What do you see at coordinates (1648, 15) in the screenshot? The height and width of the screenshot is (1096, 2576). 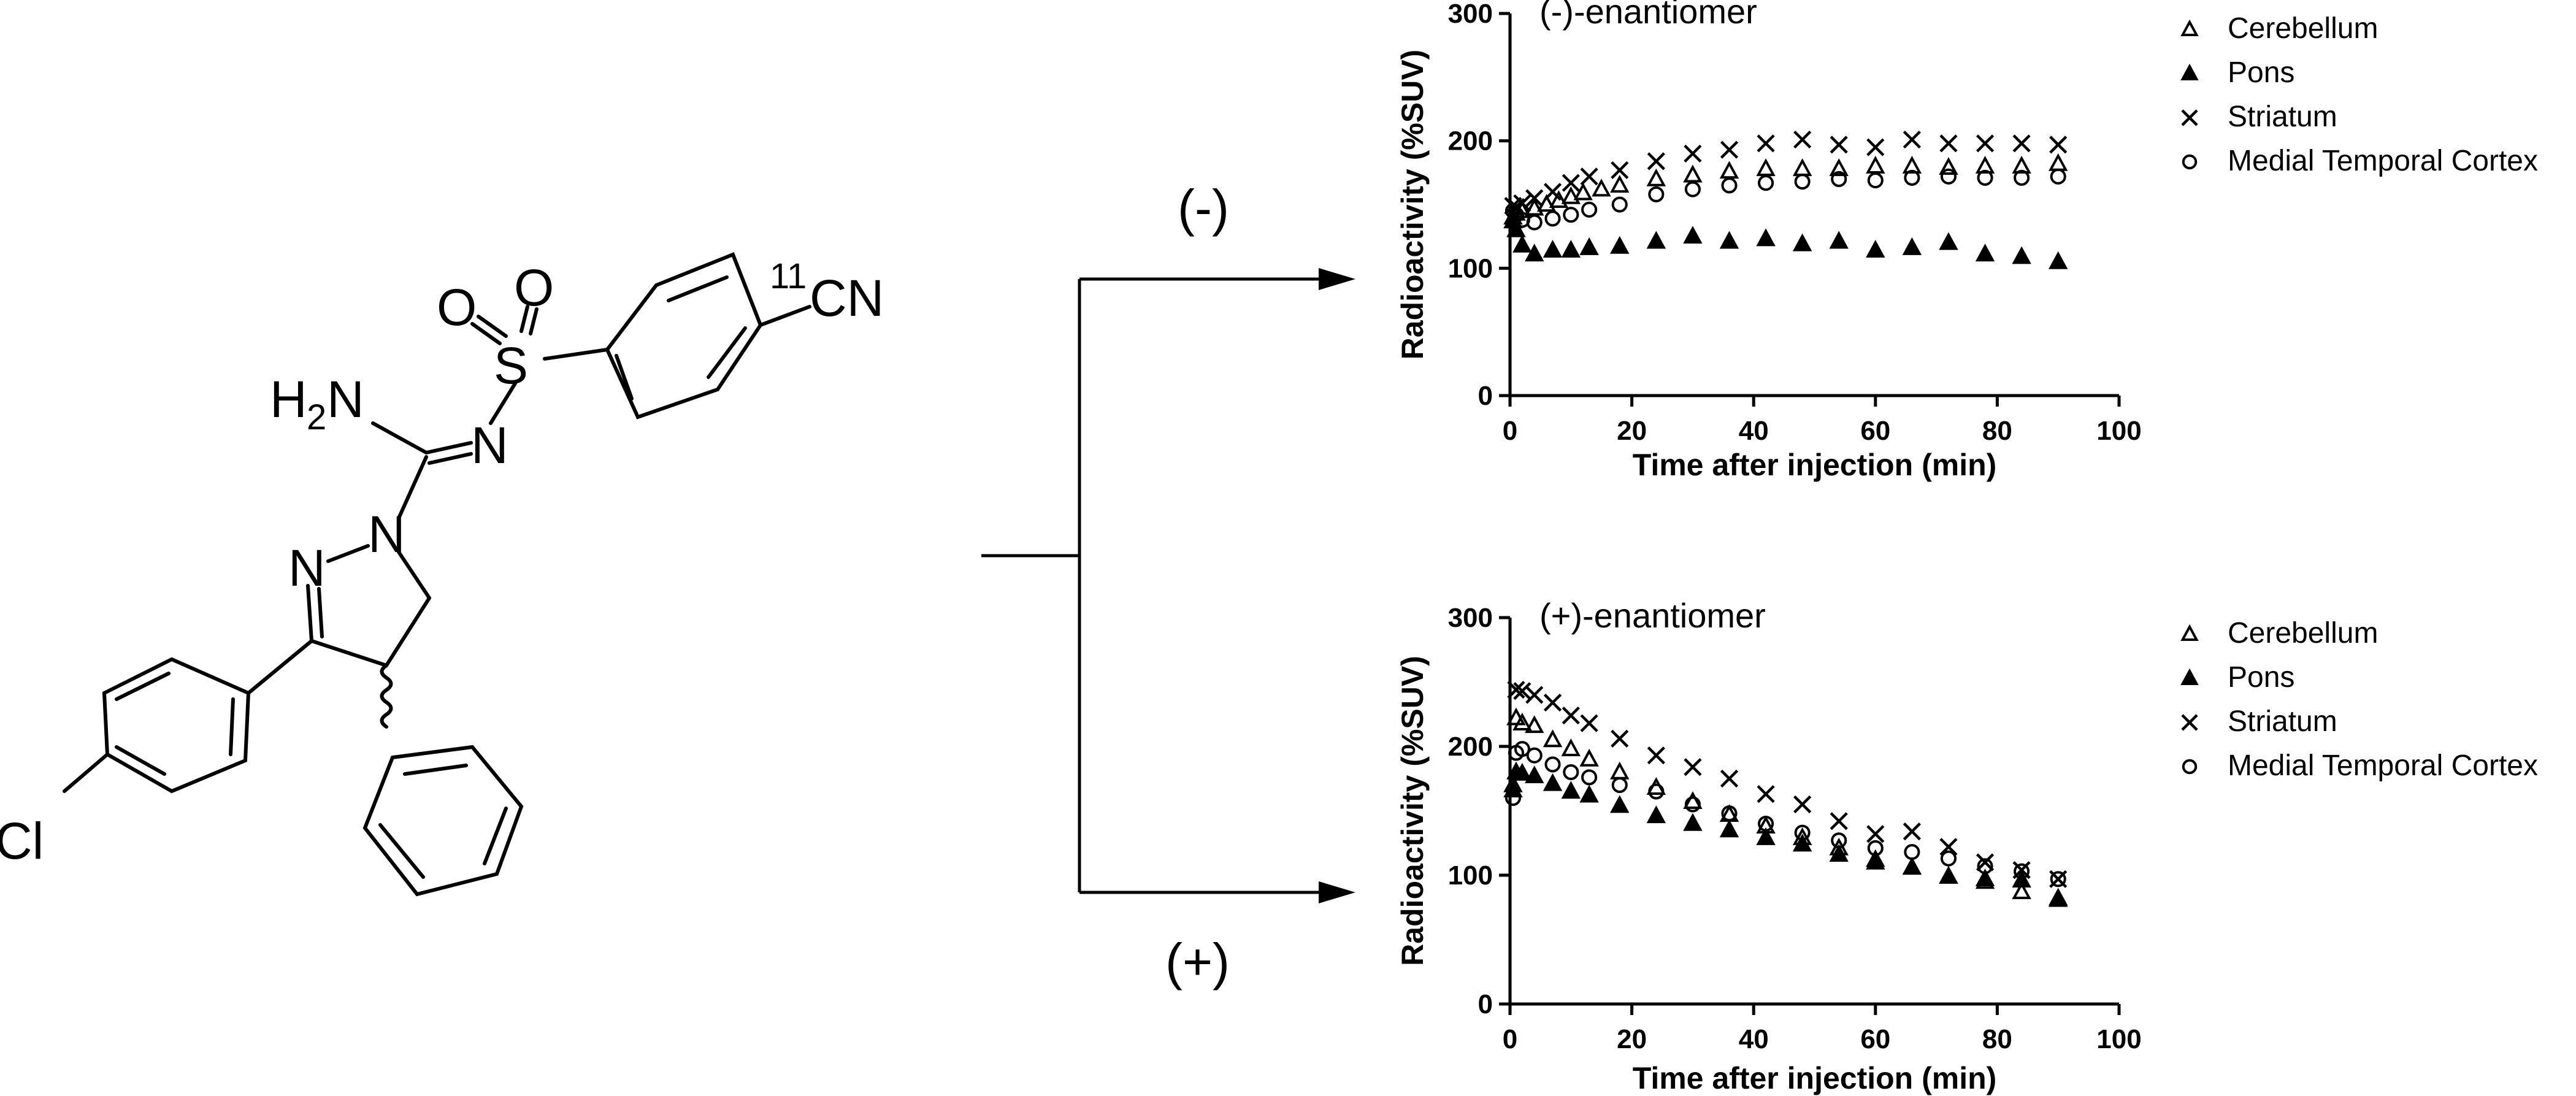 I see `chart-title: (-)-enantiomer` at bounding box center [1648, 15].